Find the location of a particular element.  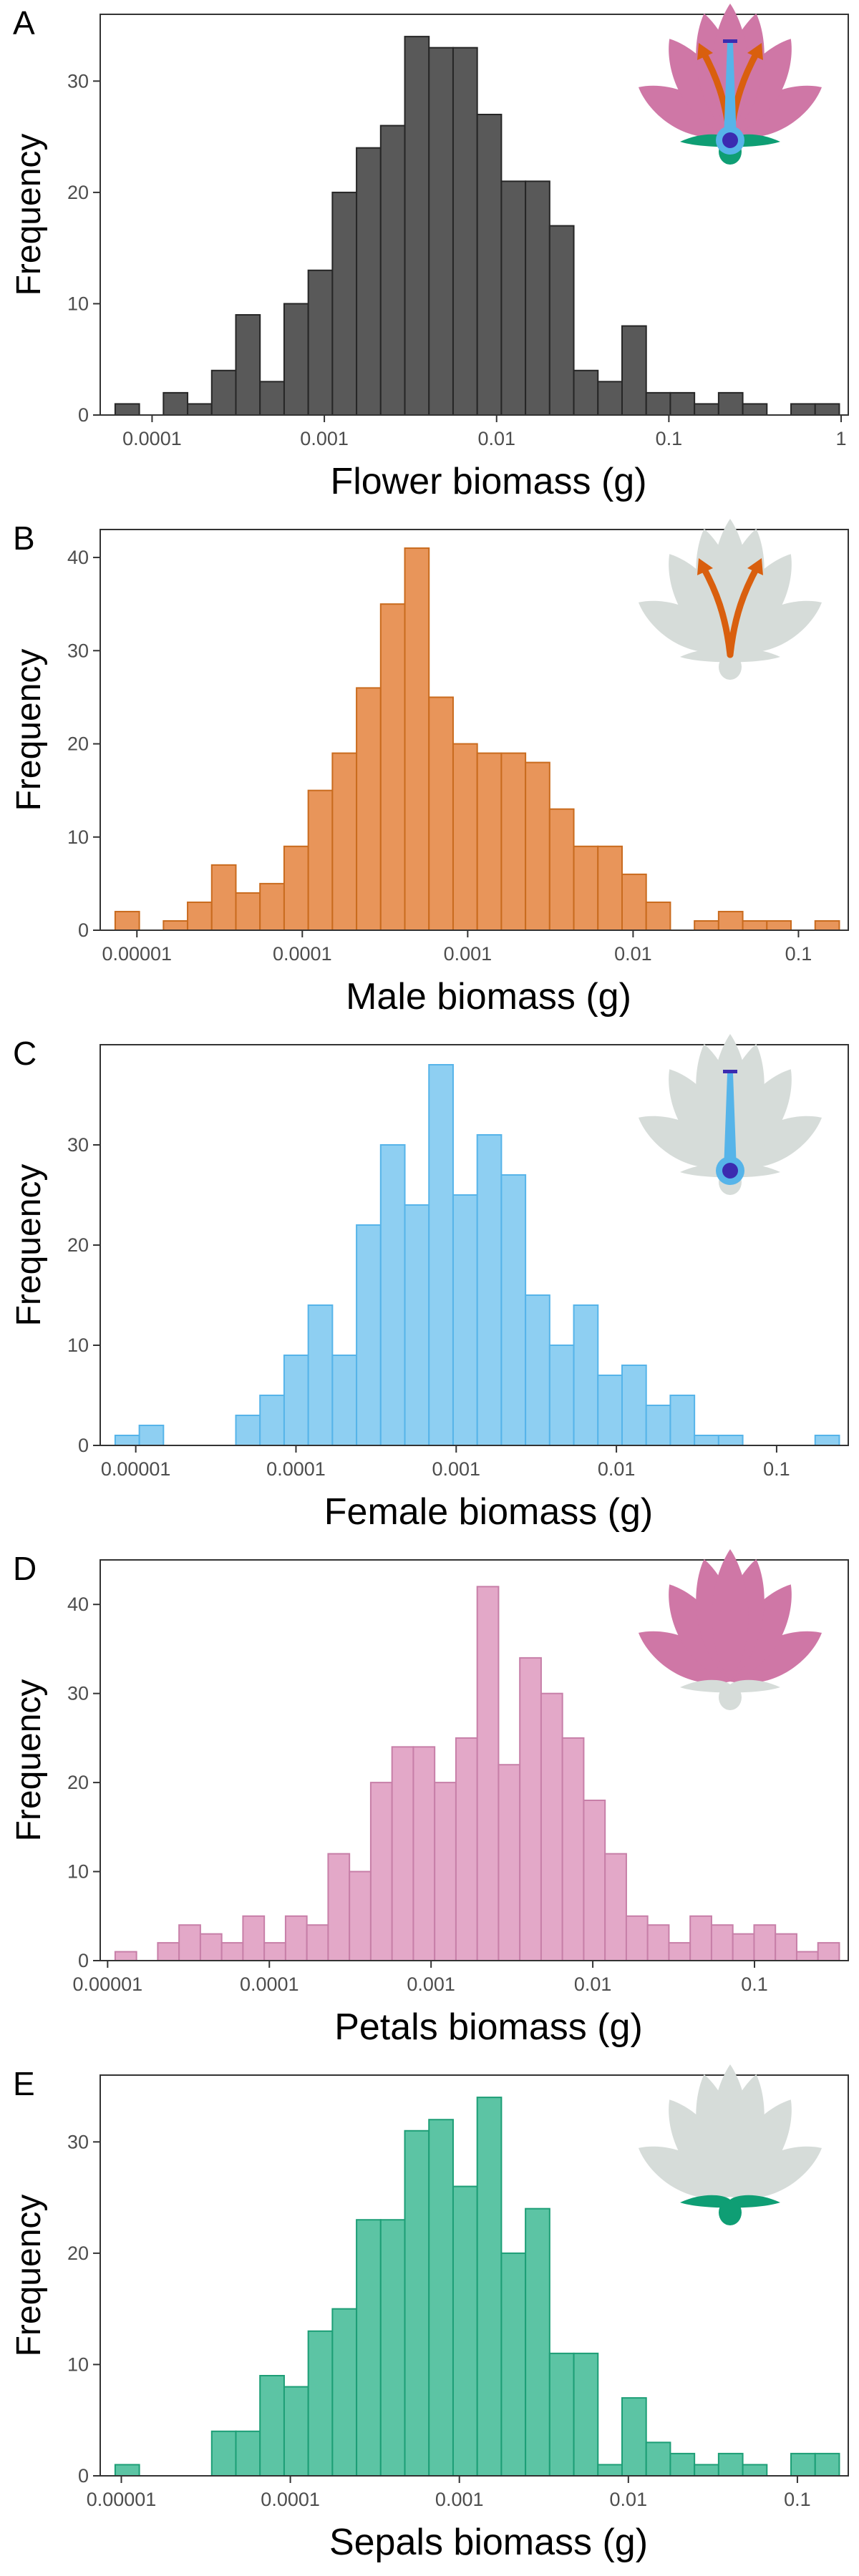

flower-male-icon is located at coordinates (730, 599).